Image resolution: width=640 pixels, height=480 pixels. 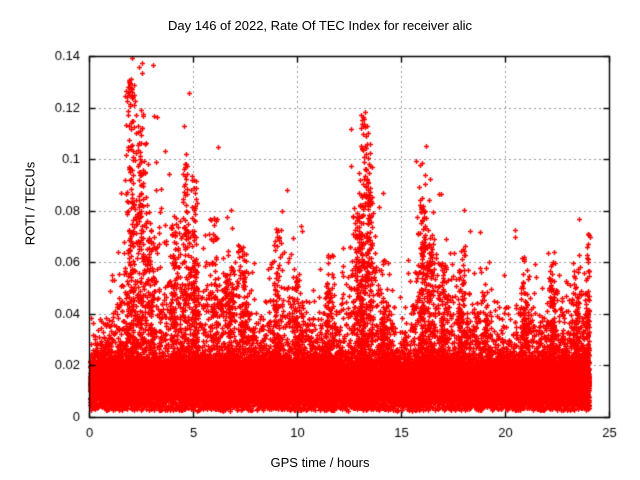 What do you see at coordinates (30, 203) in the screenshot?
I see `y-axis-label: ROTI / TECUs` at bounding box center [30, 203].